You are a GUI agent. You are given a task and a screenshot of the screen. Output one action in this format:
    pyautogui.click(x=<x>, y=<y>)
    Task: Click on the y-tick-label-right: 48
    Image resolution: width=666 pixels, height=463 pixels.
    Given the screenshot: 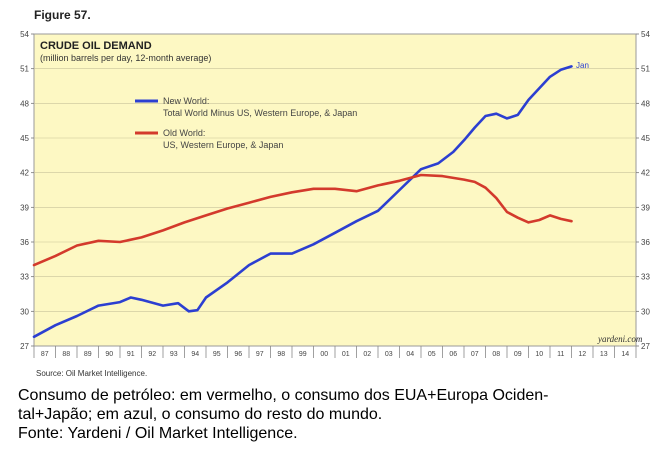 What is the action you would take?
    pyautogui.click(x=645, y=103)
    